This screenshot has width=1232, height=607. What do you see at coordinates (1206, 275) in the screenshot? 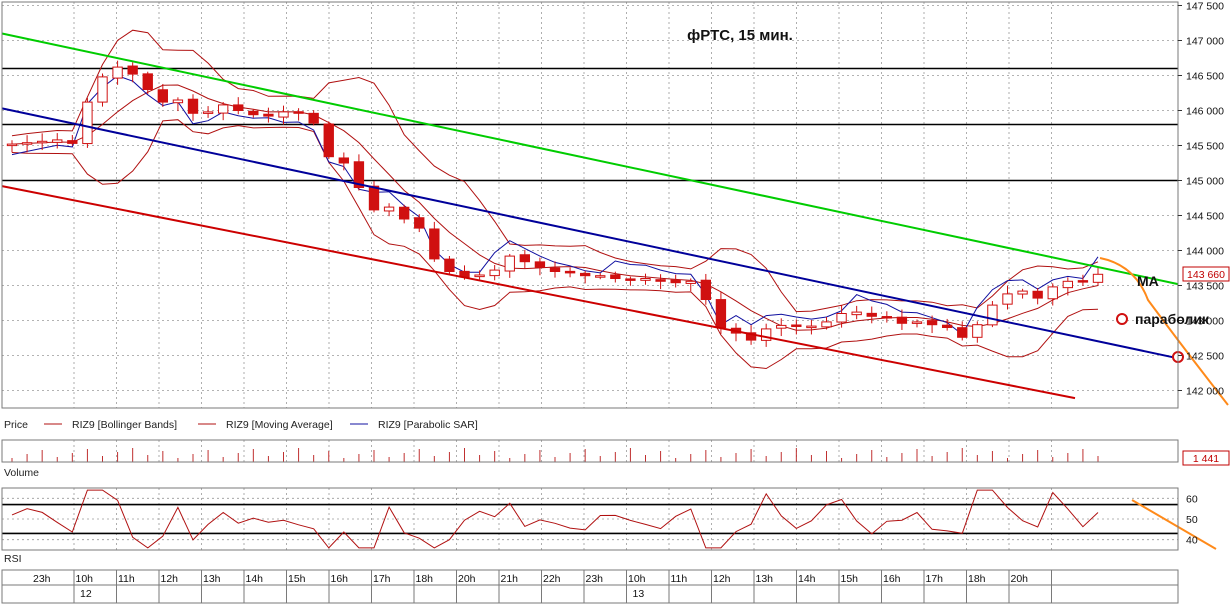
I see `last-price-label: 143 660` at bounding box center [1206, 275].